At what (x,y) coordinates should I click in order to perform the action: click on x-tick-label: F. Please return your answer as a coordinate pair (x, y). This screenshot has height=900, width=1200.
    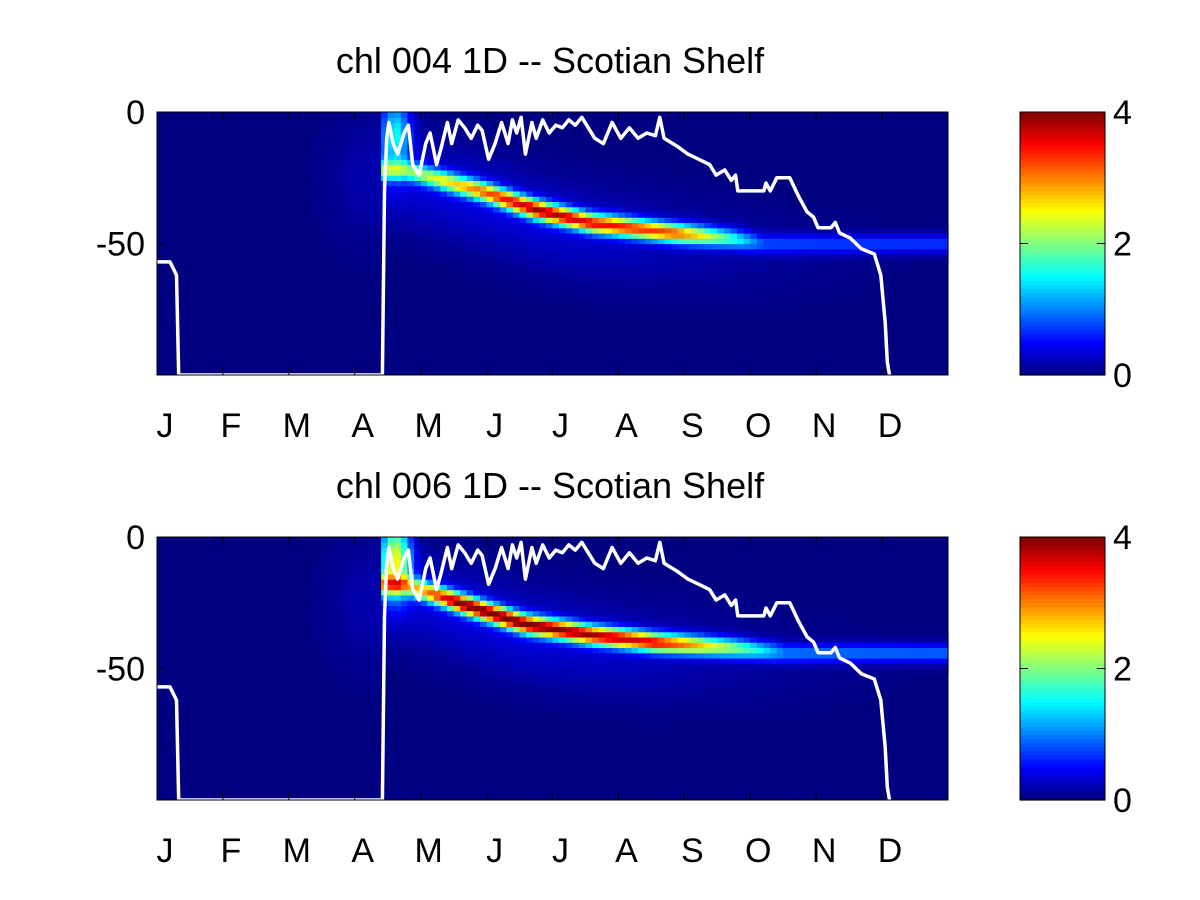
    Looking at the image, I should click on (231, 426).